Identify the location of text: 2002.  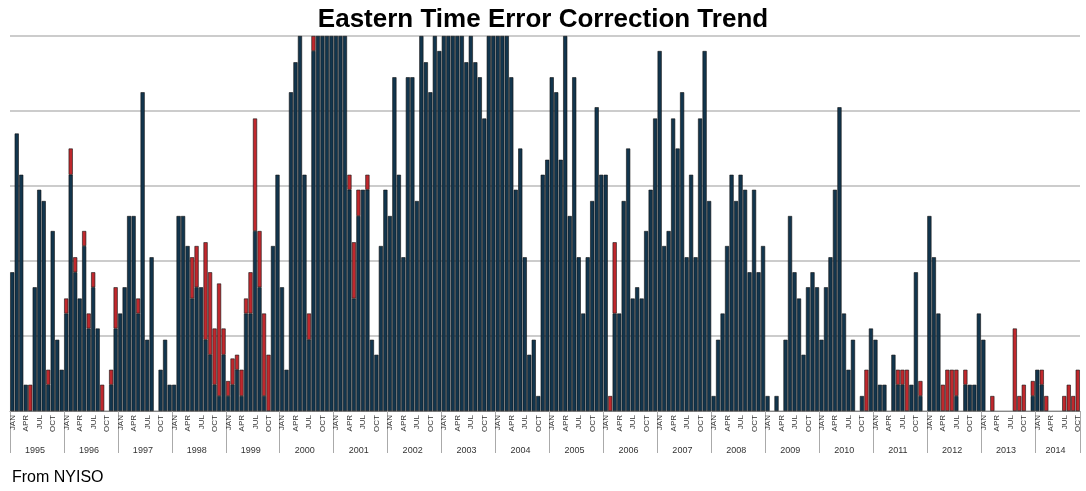
(412, 449).